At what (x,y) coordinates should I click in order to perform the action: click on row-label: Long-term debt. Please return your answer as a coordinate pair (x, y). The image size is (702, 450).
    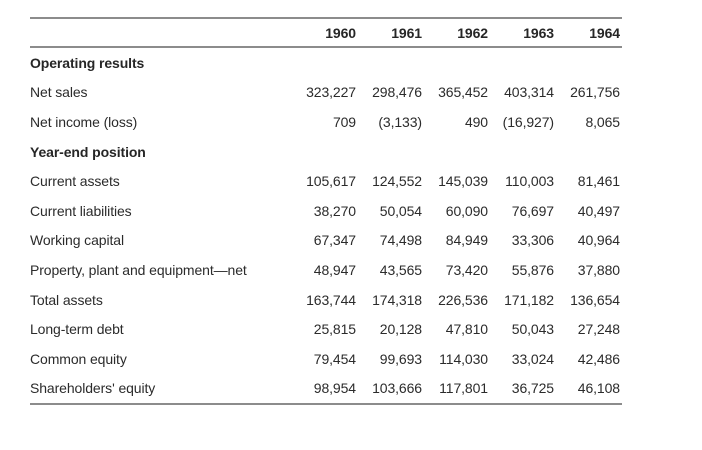
    Looking at the image, I should click on (77, 329).